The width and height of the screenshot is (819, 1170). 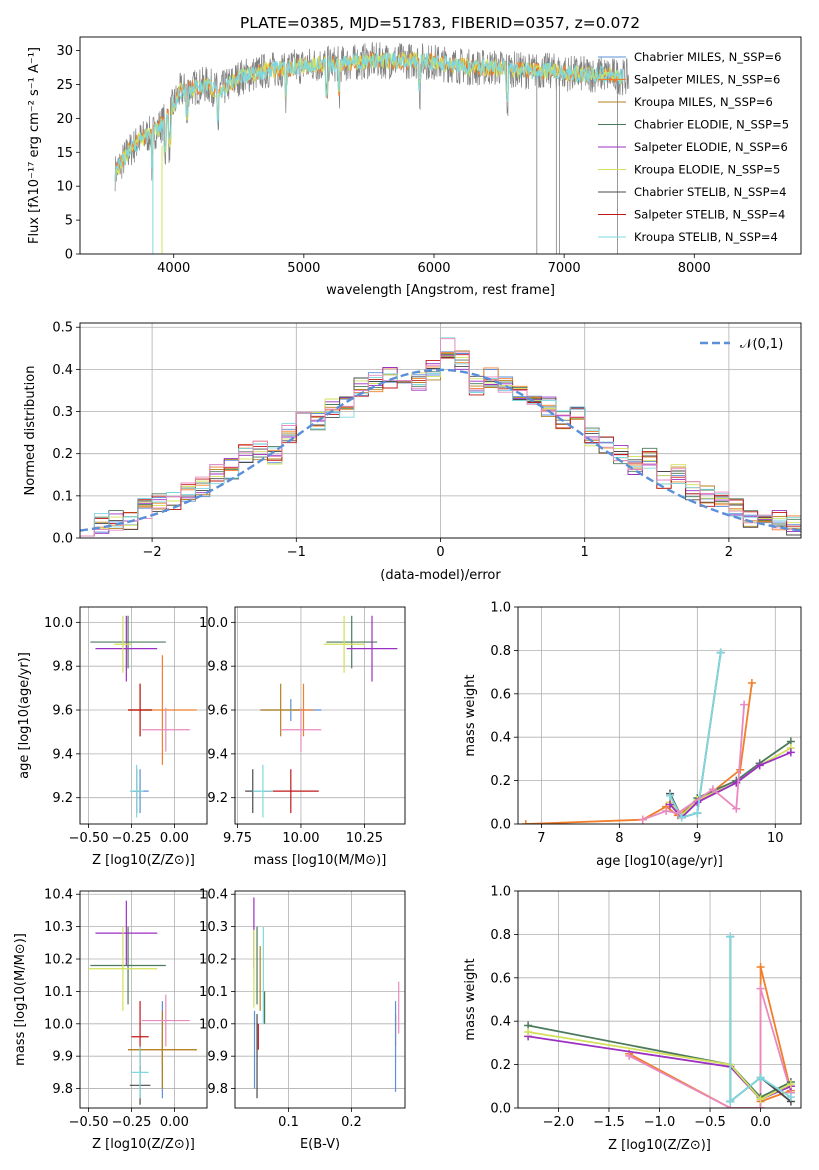 What do you see at coordinates (300, 838) in the screenshot?
I see `x-tick-label: 10.00` at bounding box center [300, 838].